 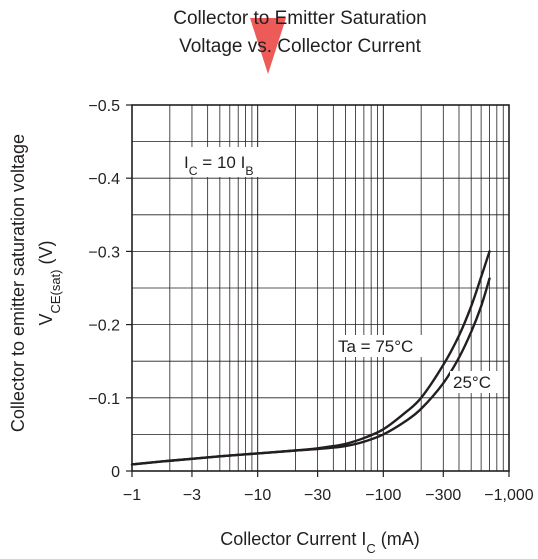 What do you see at coordinates (319, 542) in the screenshot?
I see `x-axis-label: Collector Current IC (mA)` at bounding box center [319, 542].